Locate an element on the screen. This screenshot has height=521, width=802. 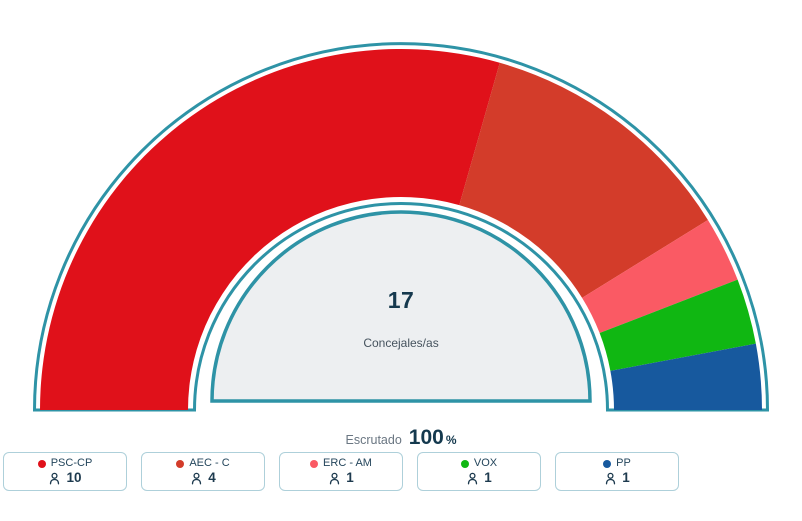
party-name: ERC - AM is located at coordinates (347, 463).